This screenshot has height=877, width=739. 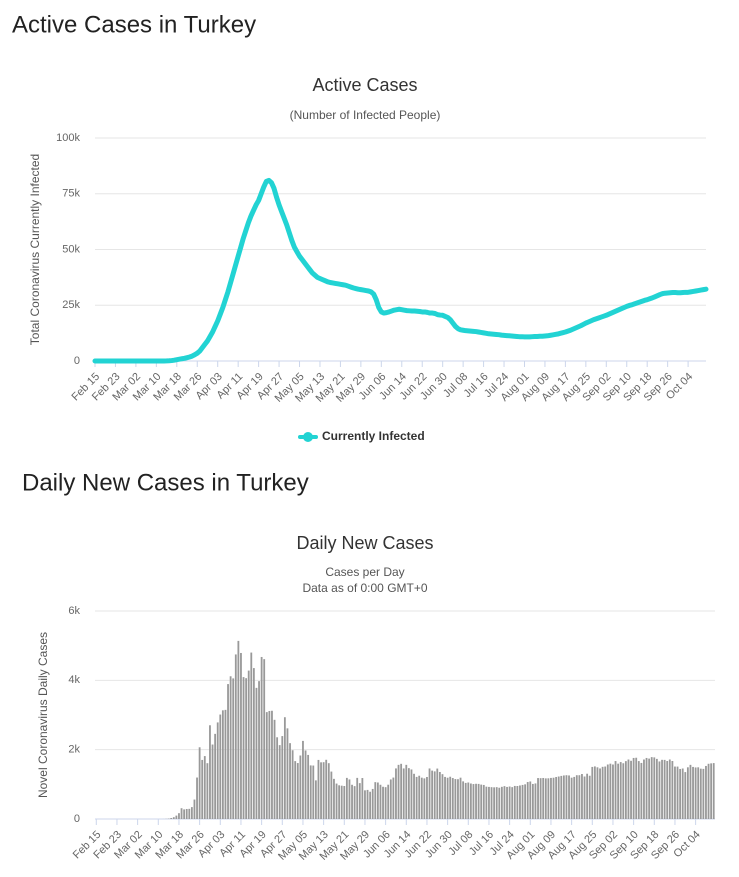 What do you see at coordinates (35, 249) in the screenshot?
I see `y-axis-label: Total Coronavirus Currently Infected` at bounding box center [35, 249].